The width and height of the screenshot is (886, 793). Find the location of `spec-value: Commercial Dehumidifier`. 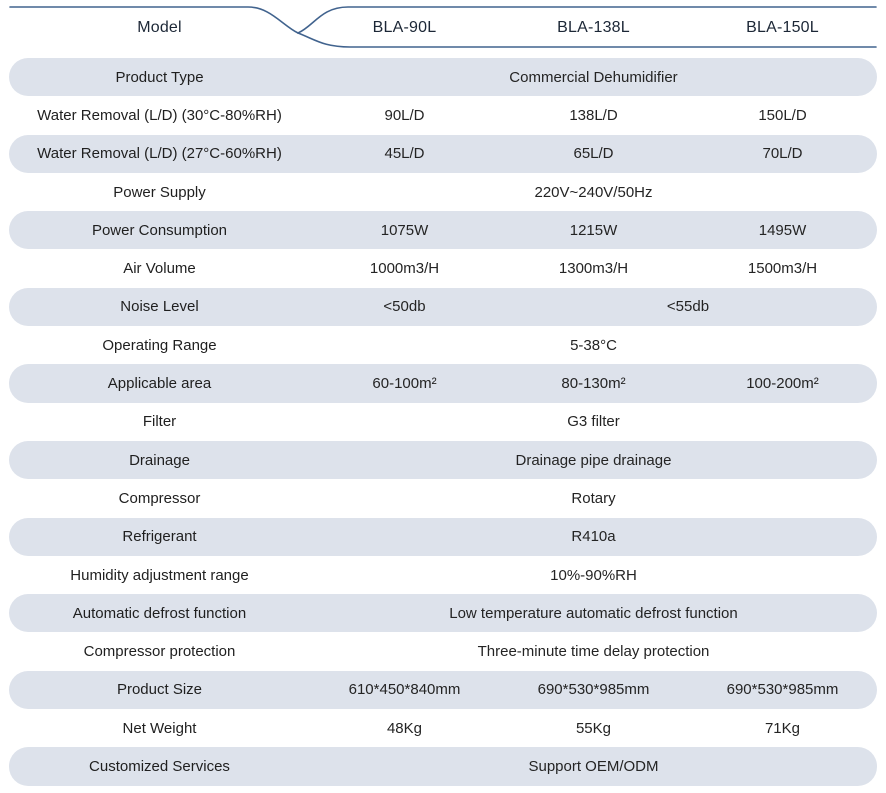

spec-value: Commercial Dehumidifier is located at coordinates (593, 77).